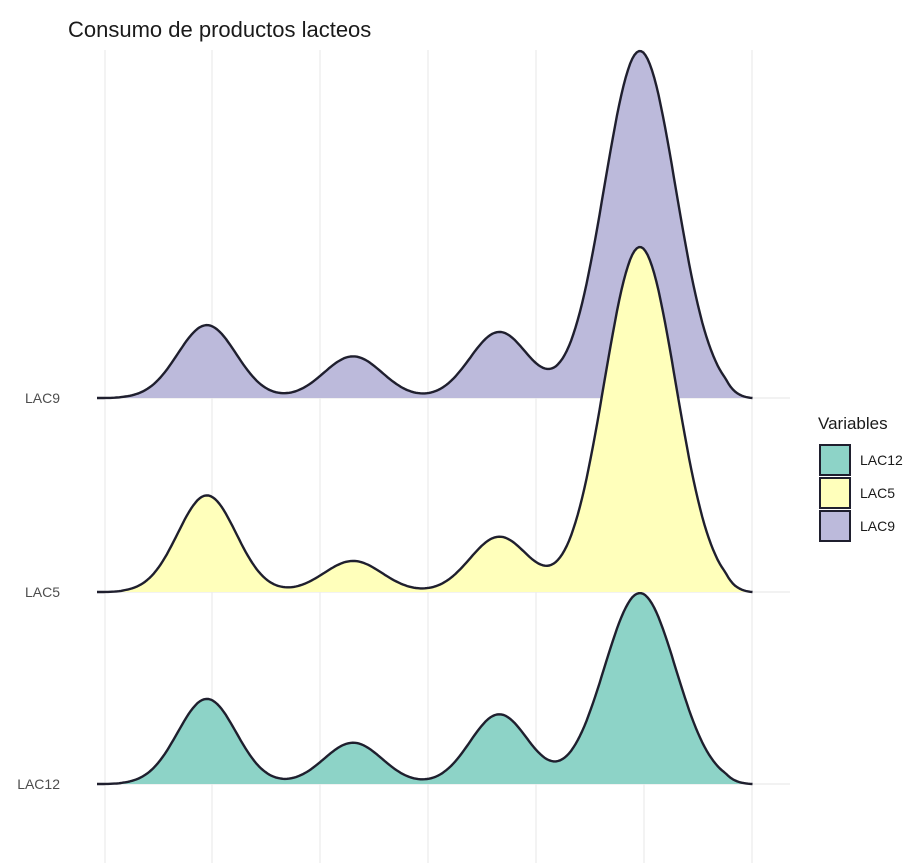  Describe the element at coordinates (38, 784) in the screenshot. I see `y-tick-label: LAC12` at that location.